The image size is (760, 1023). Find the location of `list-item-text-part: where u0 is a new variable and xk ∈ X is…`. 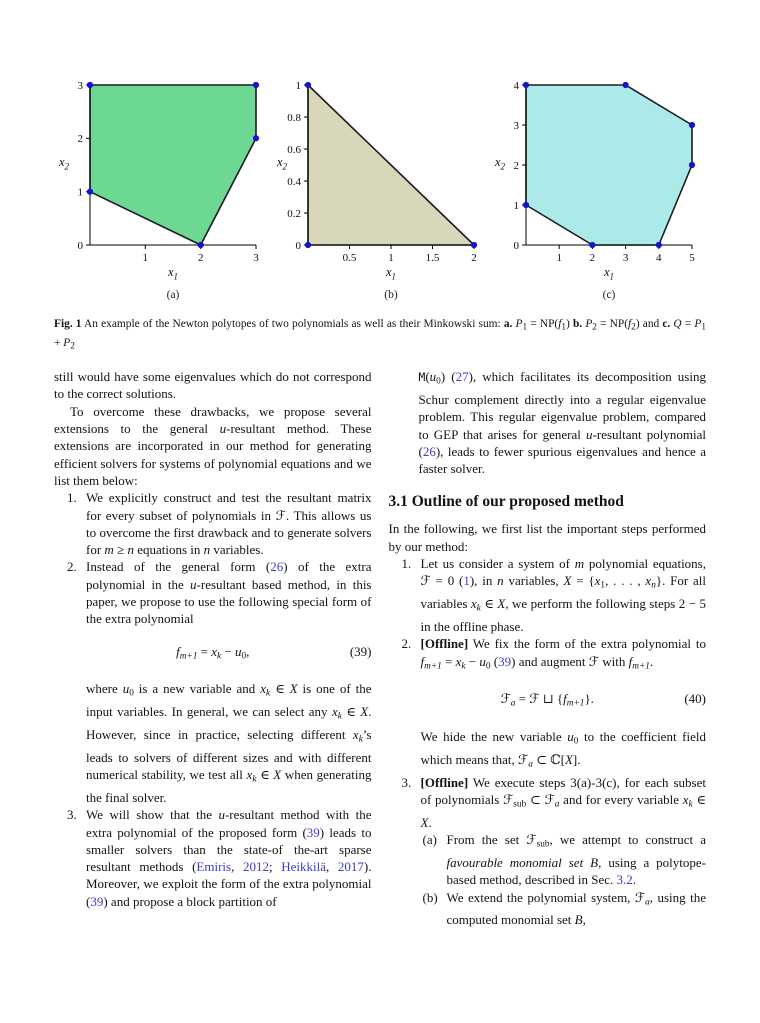

list-item-text-part: where u0 is a new variable and xk ∈ X is… is located at coordinates (229, 742).